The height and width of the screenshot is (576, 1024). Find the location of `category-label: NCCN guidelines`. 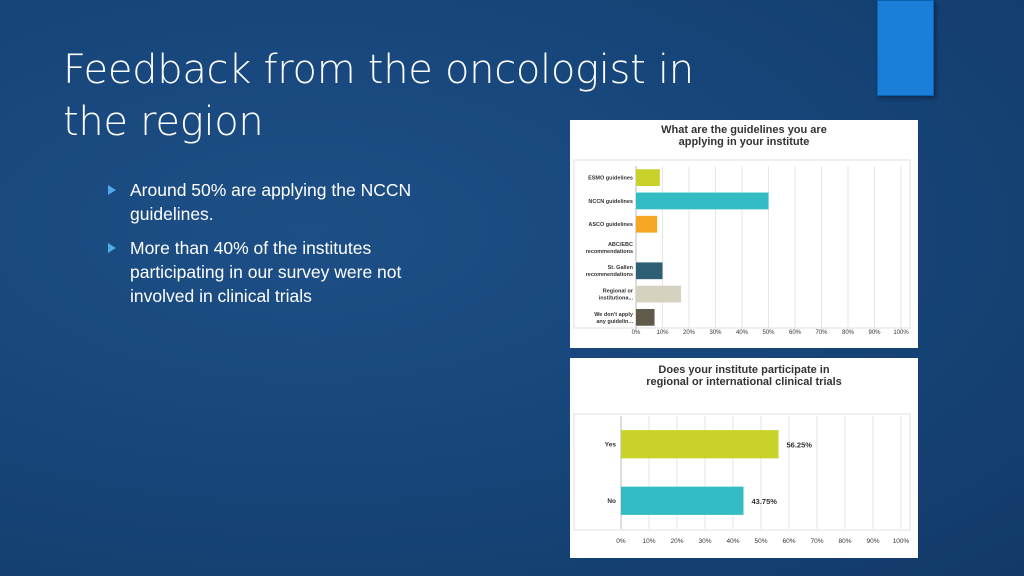

category-label: NCCN guidelines is located at coordinates (610, 202).